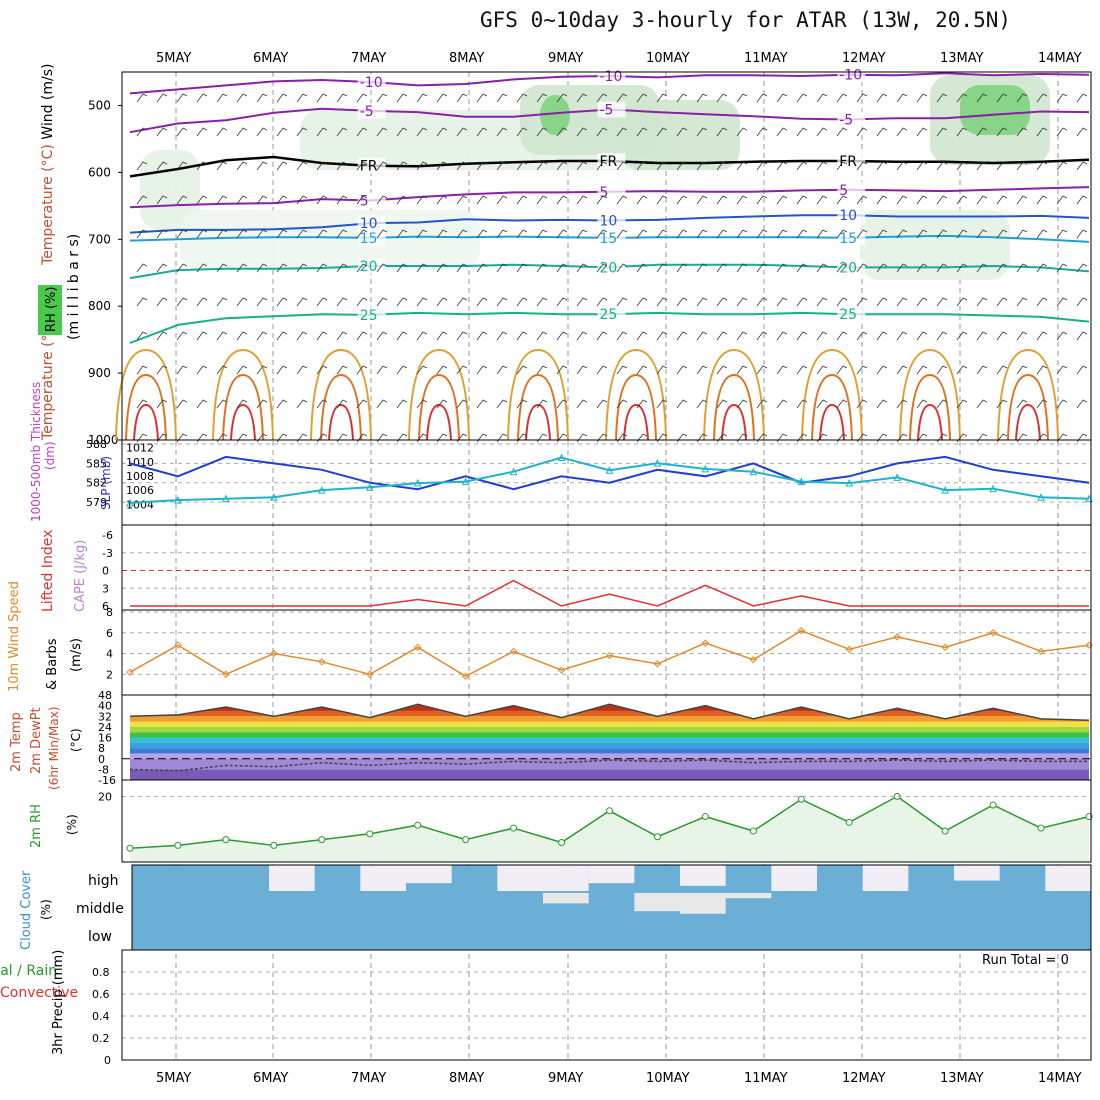 The image size is (1100, 1100). Describe the element at coordinates (36, 740) in the screenshot. I see `dewpt-axis-label: 2m DewPt` at that location.